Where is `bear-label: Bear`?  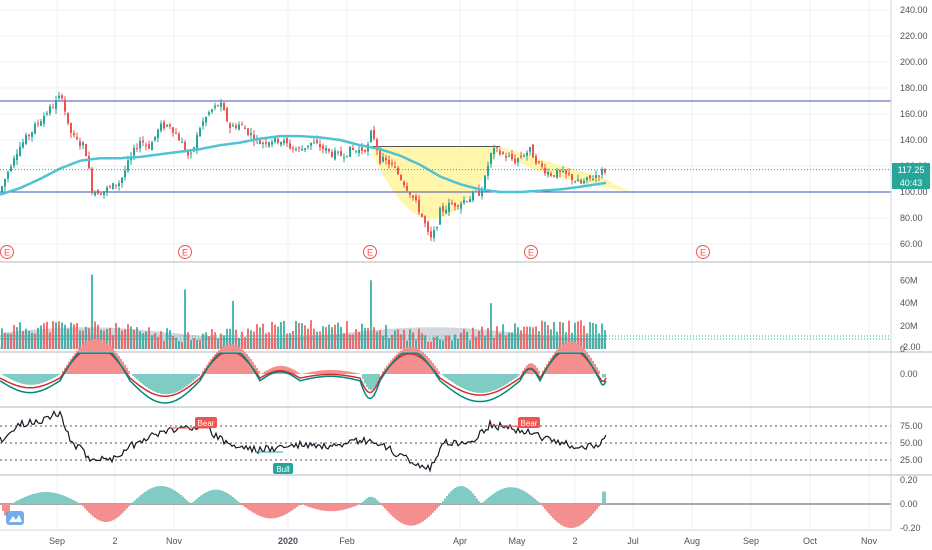 bear-label: Bear is located at coordinates (206, 422).